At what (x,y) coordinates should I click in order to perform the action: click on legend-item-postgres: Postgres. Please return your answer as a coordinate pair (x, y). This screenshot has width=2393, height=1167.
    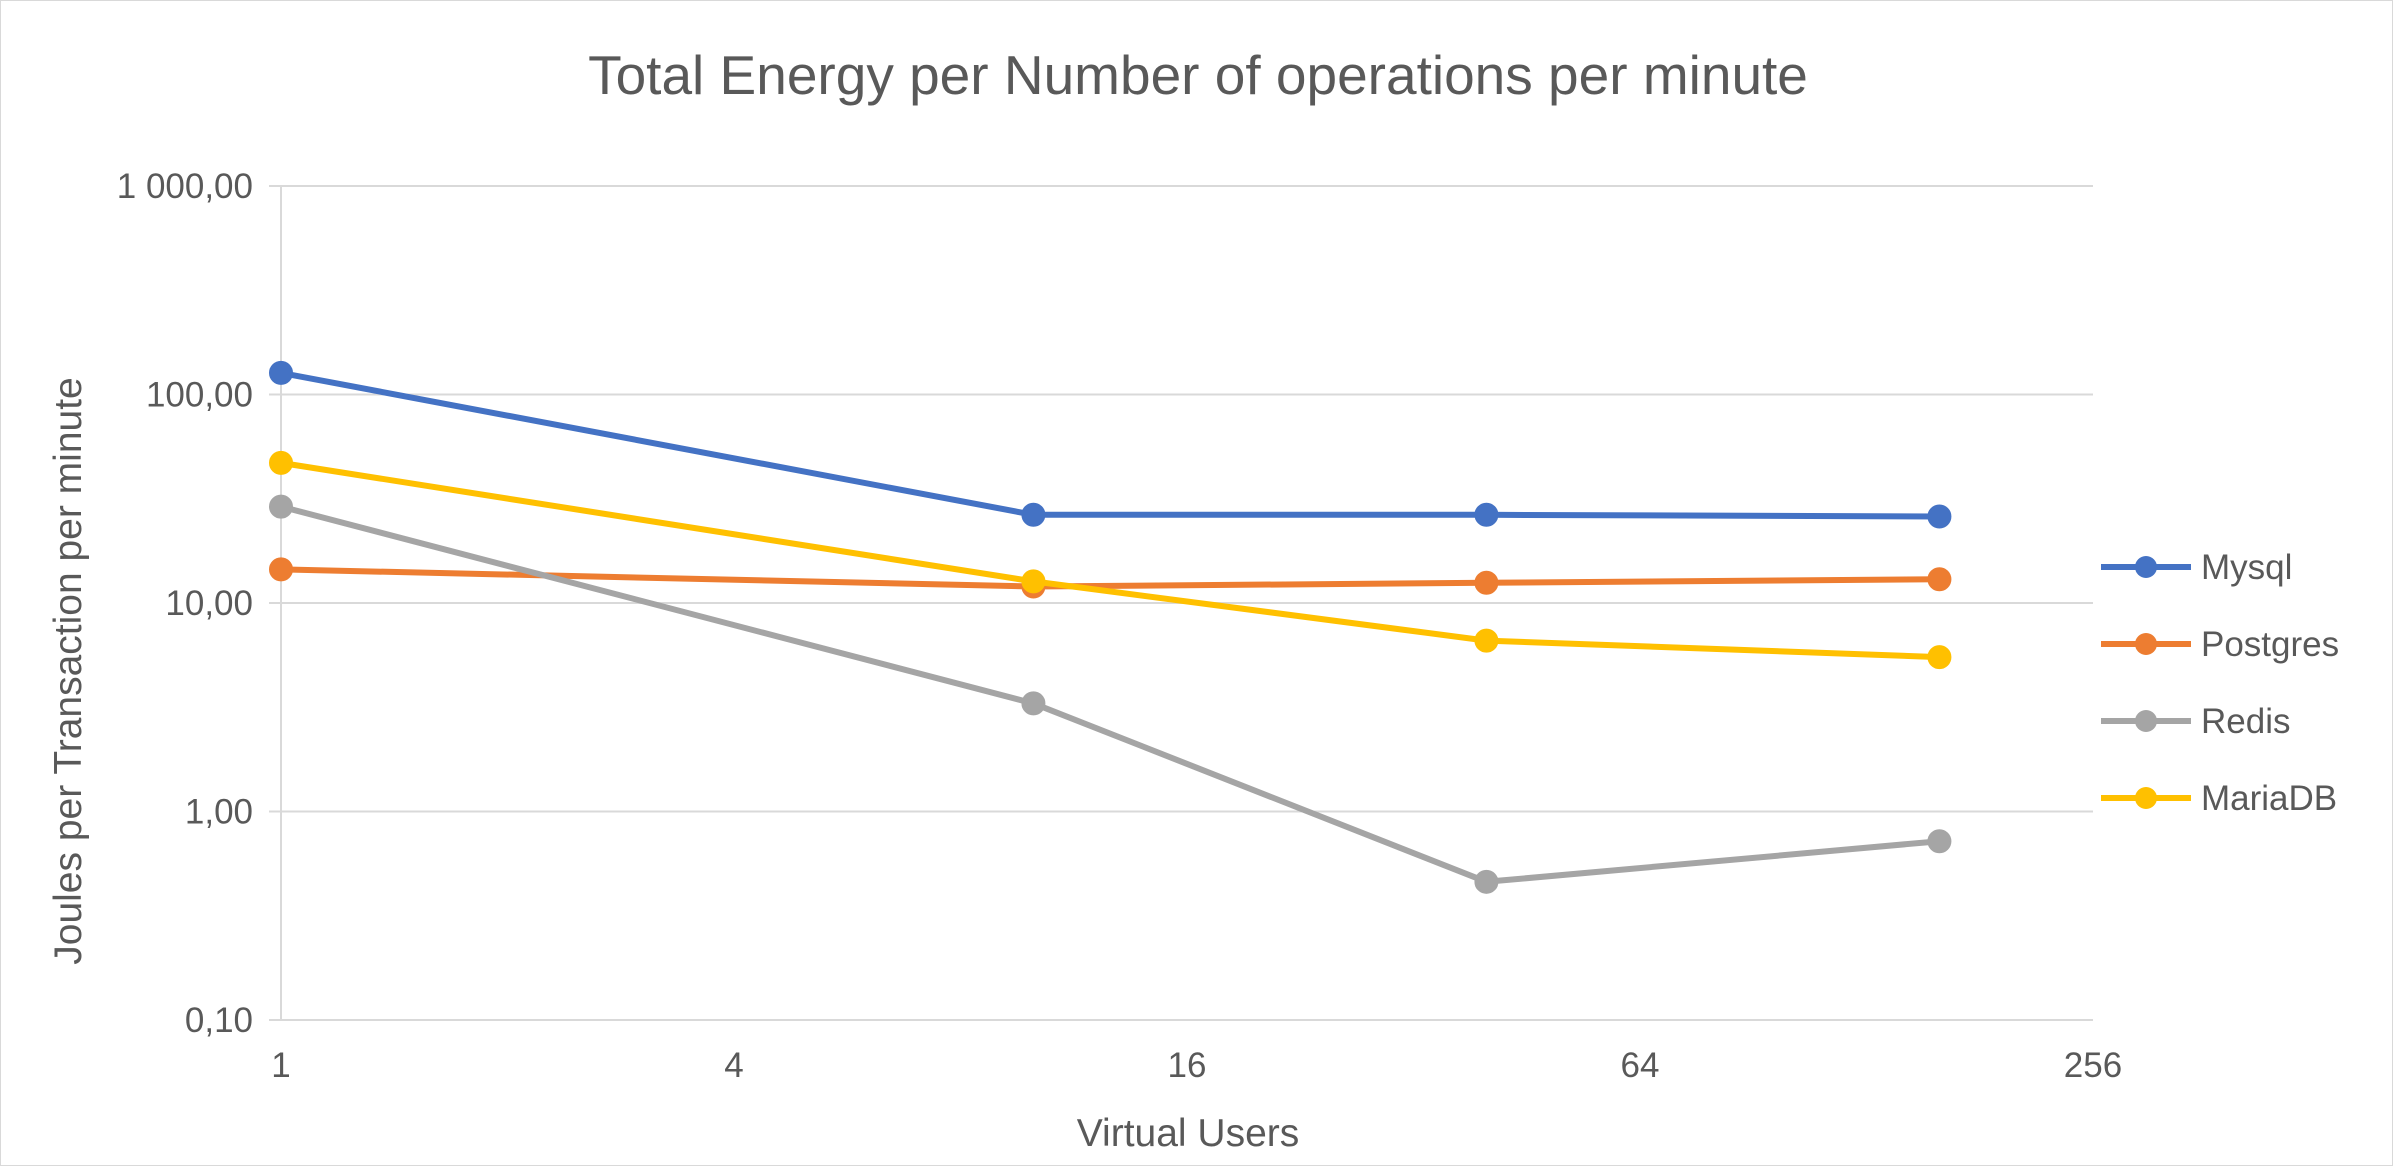
    Looking at the image, I should click on (2220, 644).